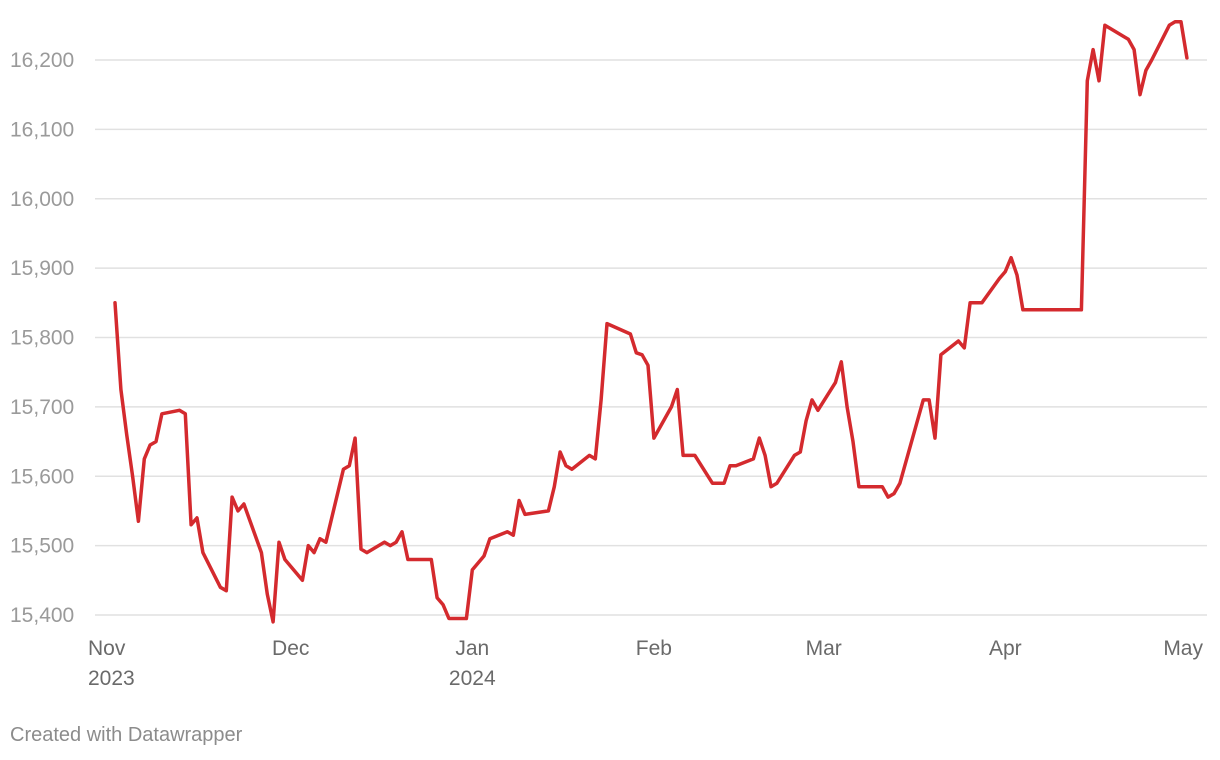  I want to click on y-tick-label: 16,000, so click(42, 199).